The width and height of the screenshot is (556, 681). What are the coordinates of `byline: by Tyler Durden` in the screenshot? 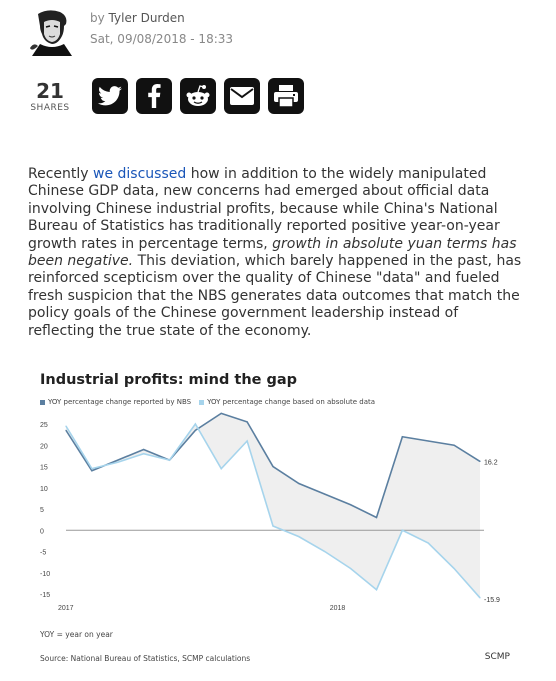 It's located at (137, 18).